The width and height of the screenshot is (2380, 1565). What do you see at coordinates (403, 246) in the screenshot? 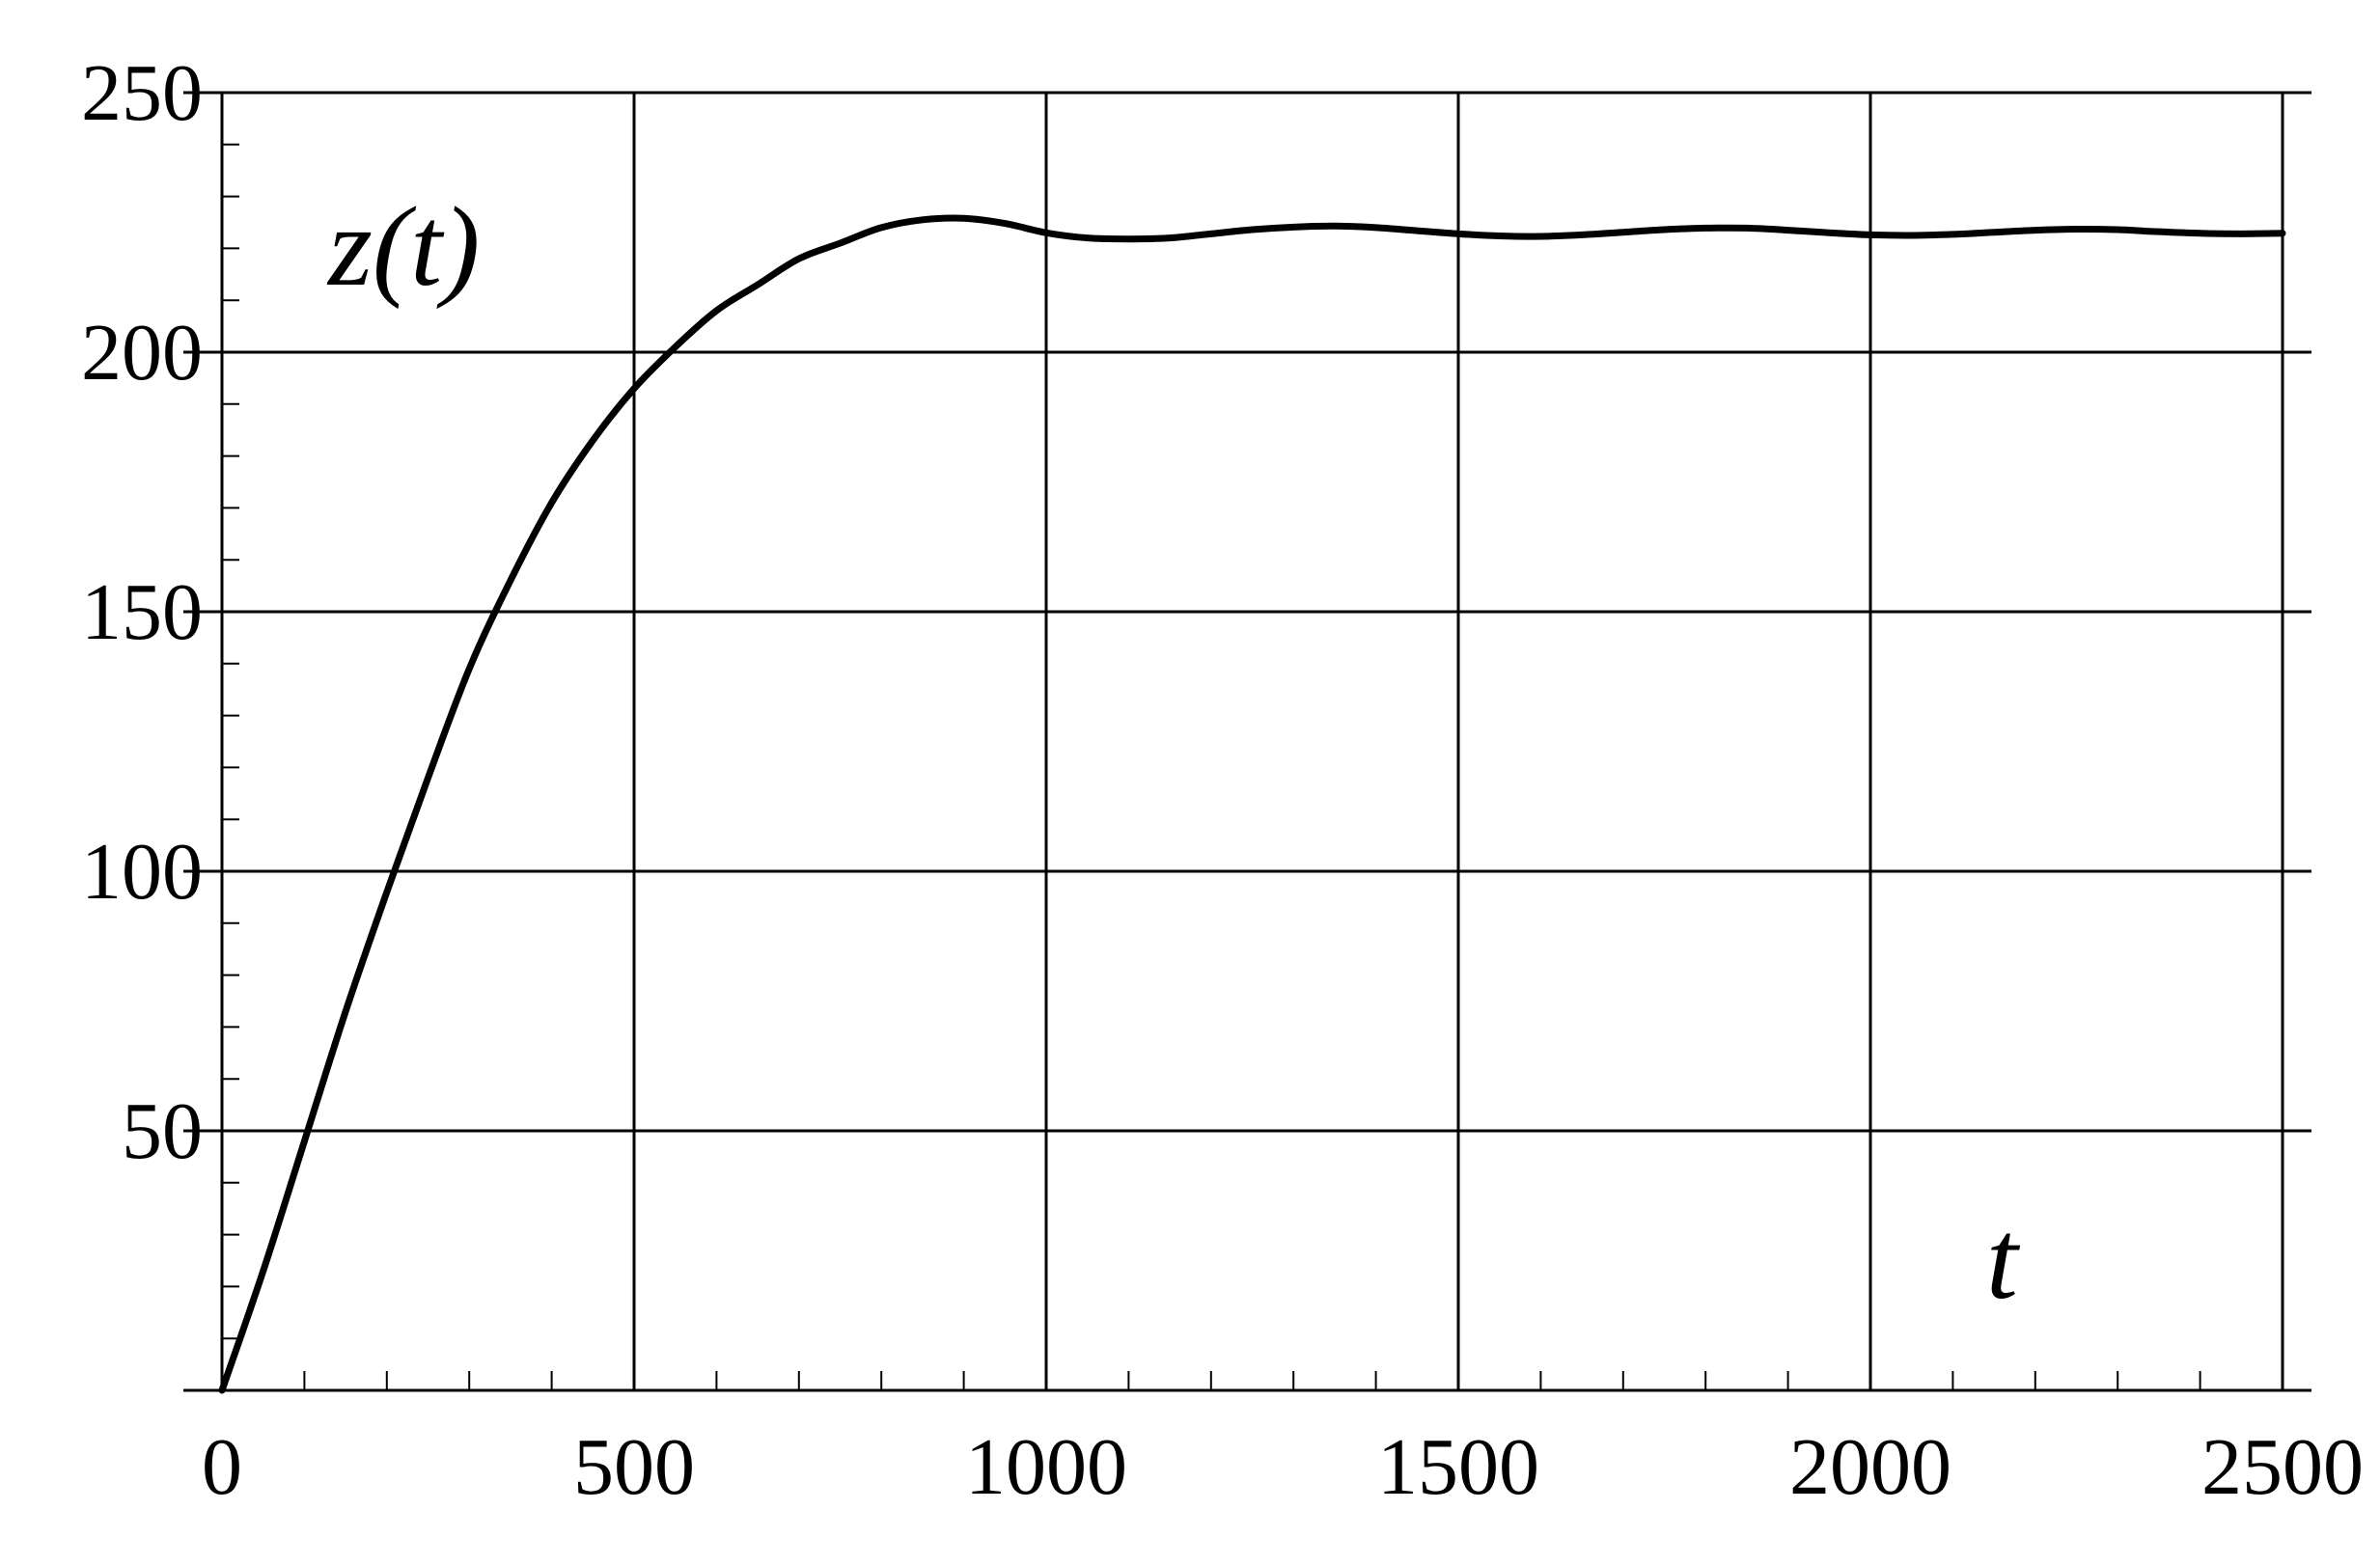
I see `y-axis-label: z(t)` at bounding box center [403, 246].